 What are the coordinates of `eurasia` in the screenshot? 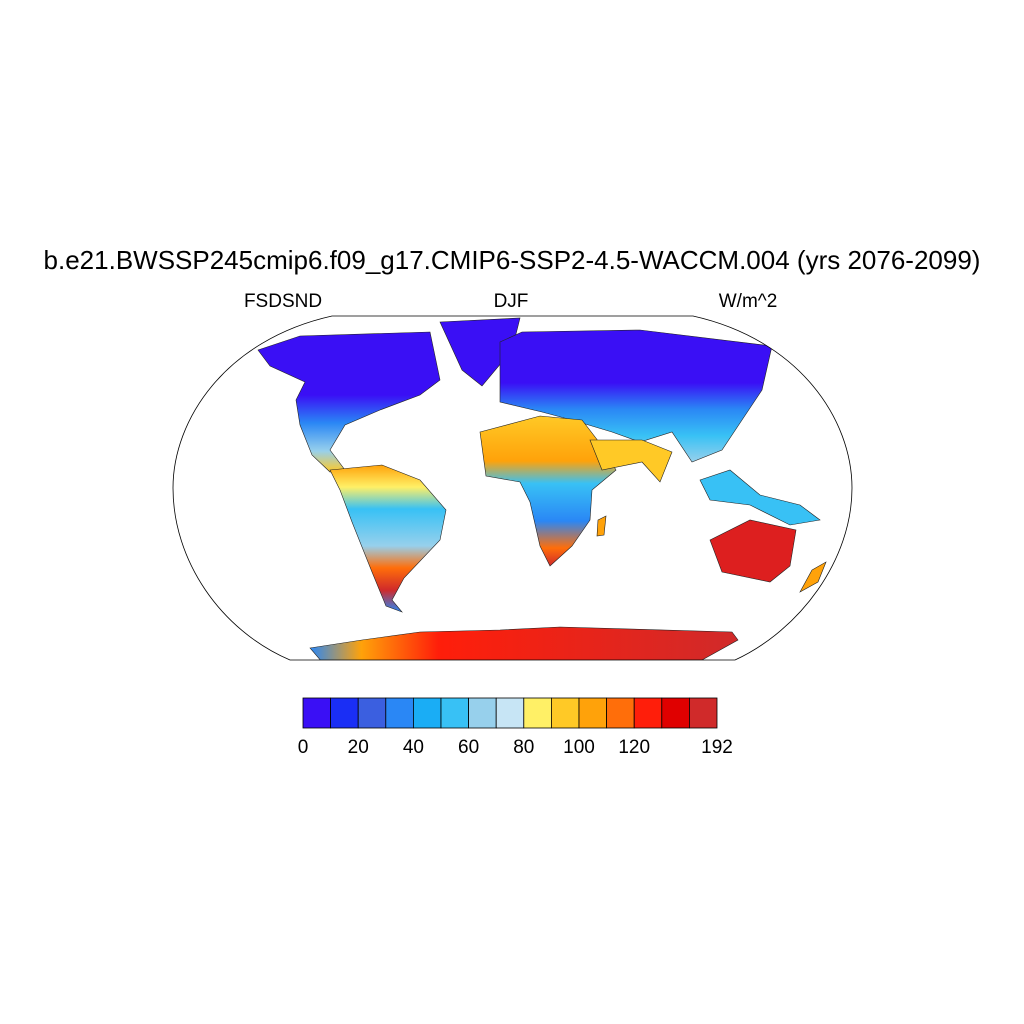 It's located at (636, 396).